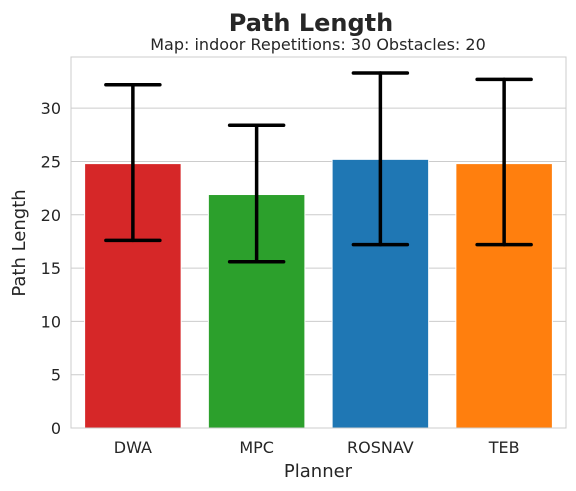 This screenshot has width=576, height=491. I want to click on y-tick-labels: 0 5 10 15 20 25 30, so click(51, 268).